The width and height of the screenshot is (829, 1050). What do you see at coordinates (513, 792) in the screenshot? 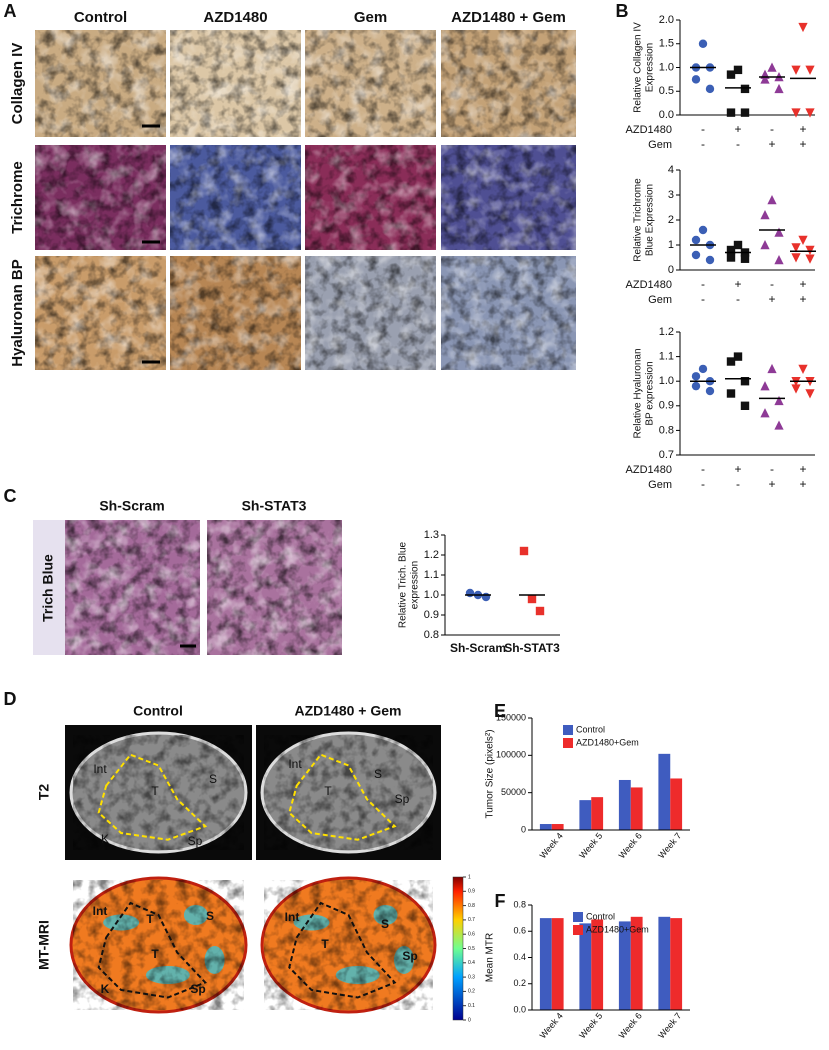
I see `y-tick-label: 50000` at bounding box center [513, 792].